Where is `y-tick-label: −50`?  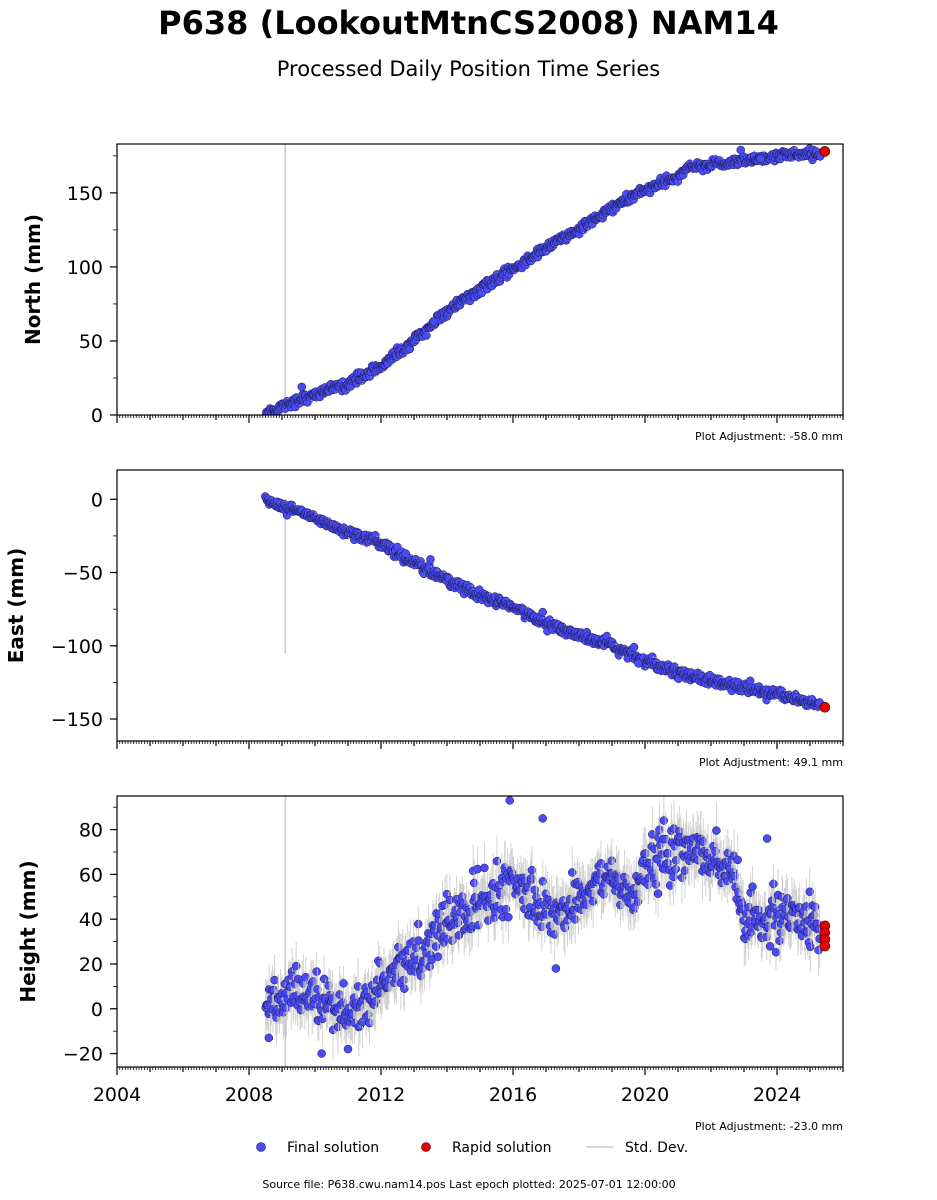
y-tick-label: −50 is located at coordinates (83, 574).